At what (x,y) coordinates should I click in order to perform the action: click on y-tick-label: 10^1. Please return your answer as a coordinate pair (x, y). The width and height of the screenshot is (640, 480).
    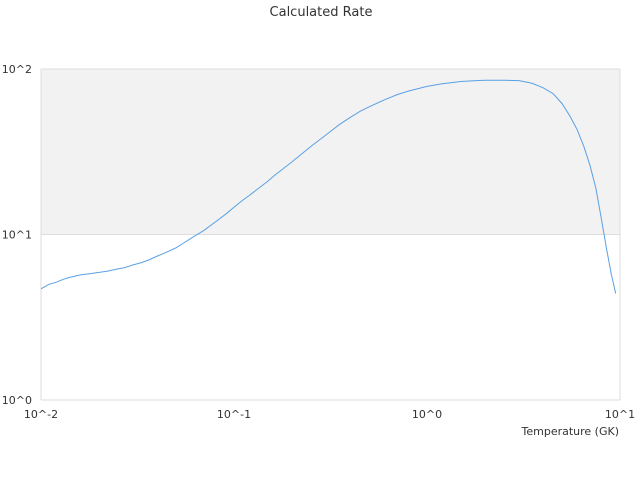
    Looking at the image, I should click on (17, 235).